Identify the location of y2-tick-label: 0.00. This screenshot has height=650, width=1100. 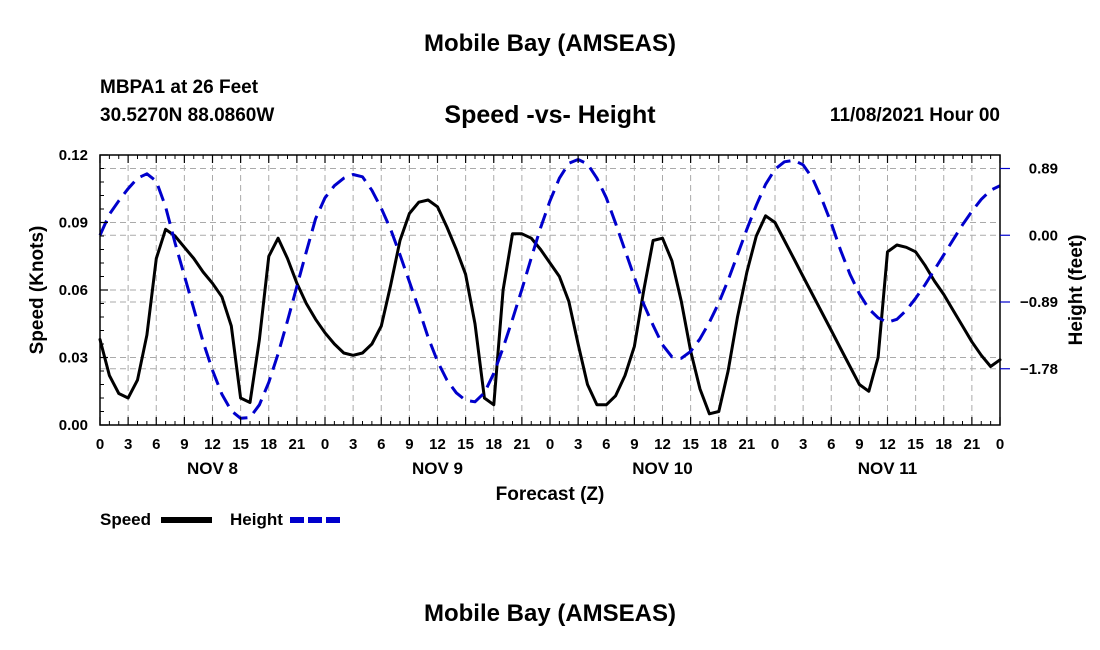
(1043, 235).